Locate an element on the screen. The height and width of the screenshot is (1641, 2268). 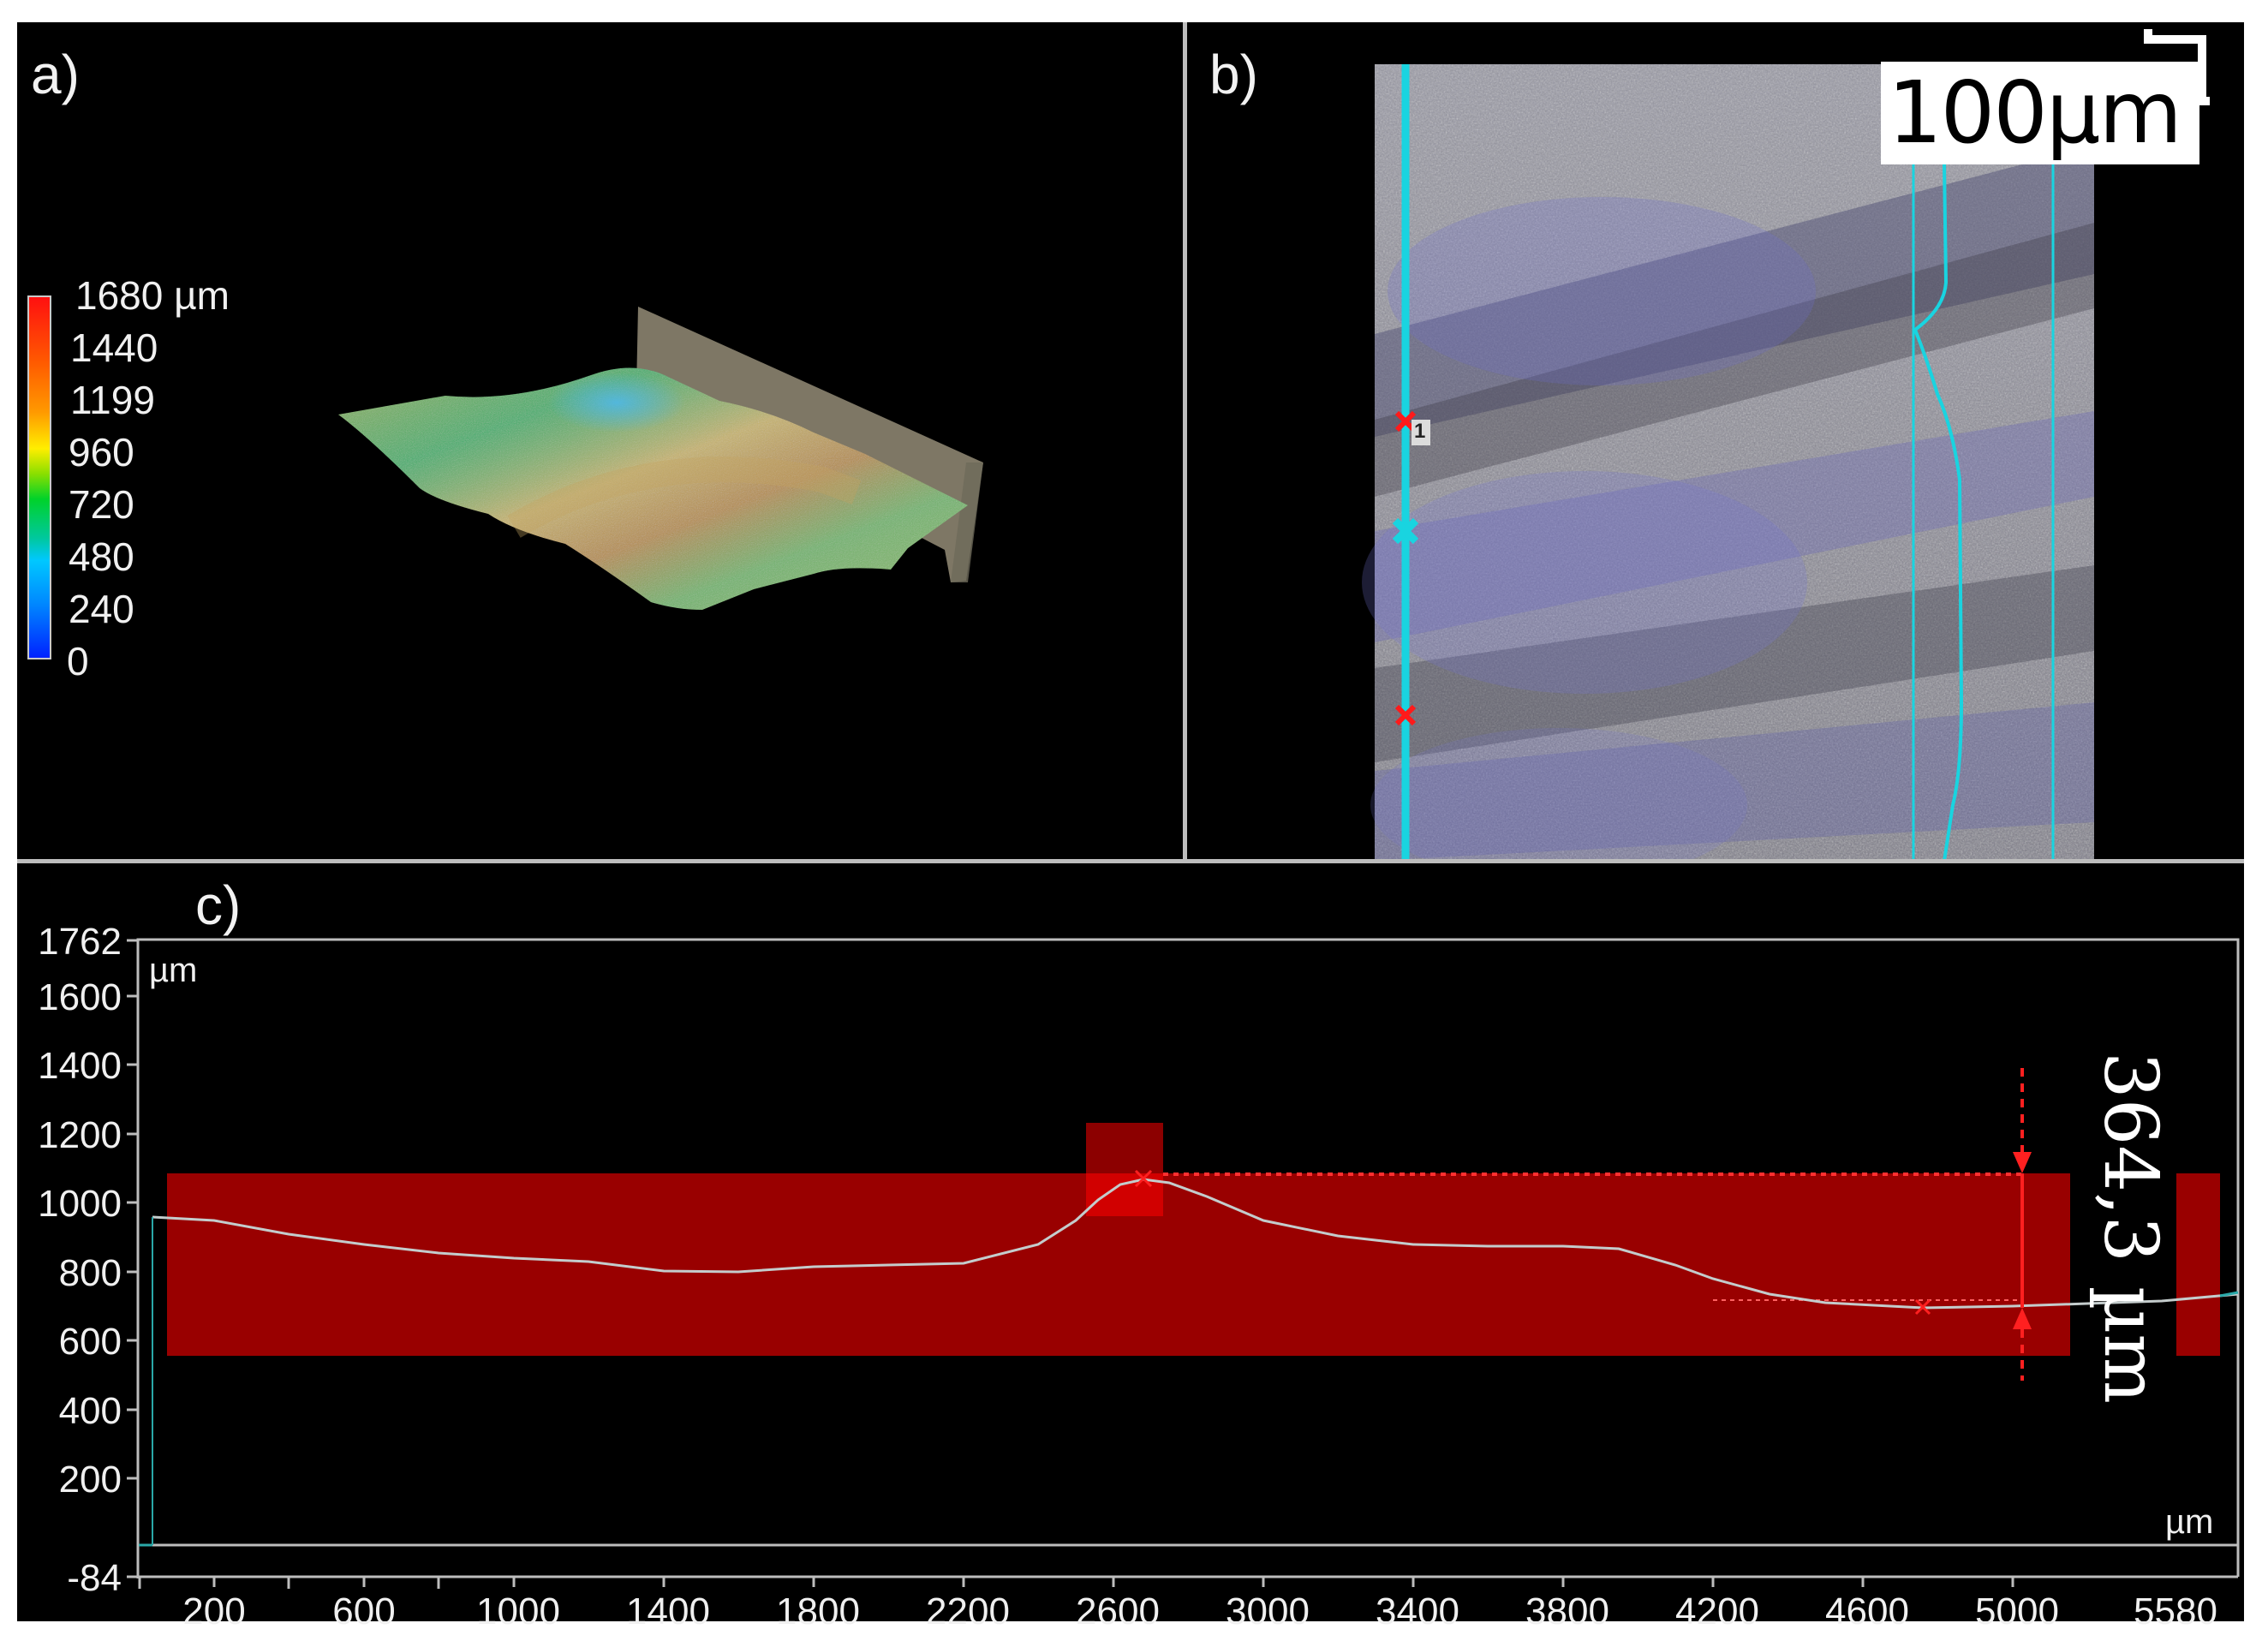
profile-curve is located at coordinates (1196, 1244).